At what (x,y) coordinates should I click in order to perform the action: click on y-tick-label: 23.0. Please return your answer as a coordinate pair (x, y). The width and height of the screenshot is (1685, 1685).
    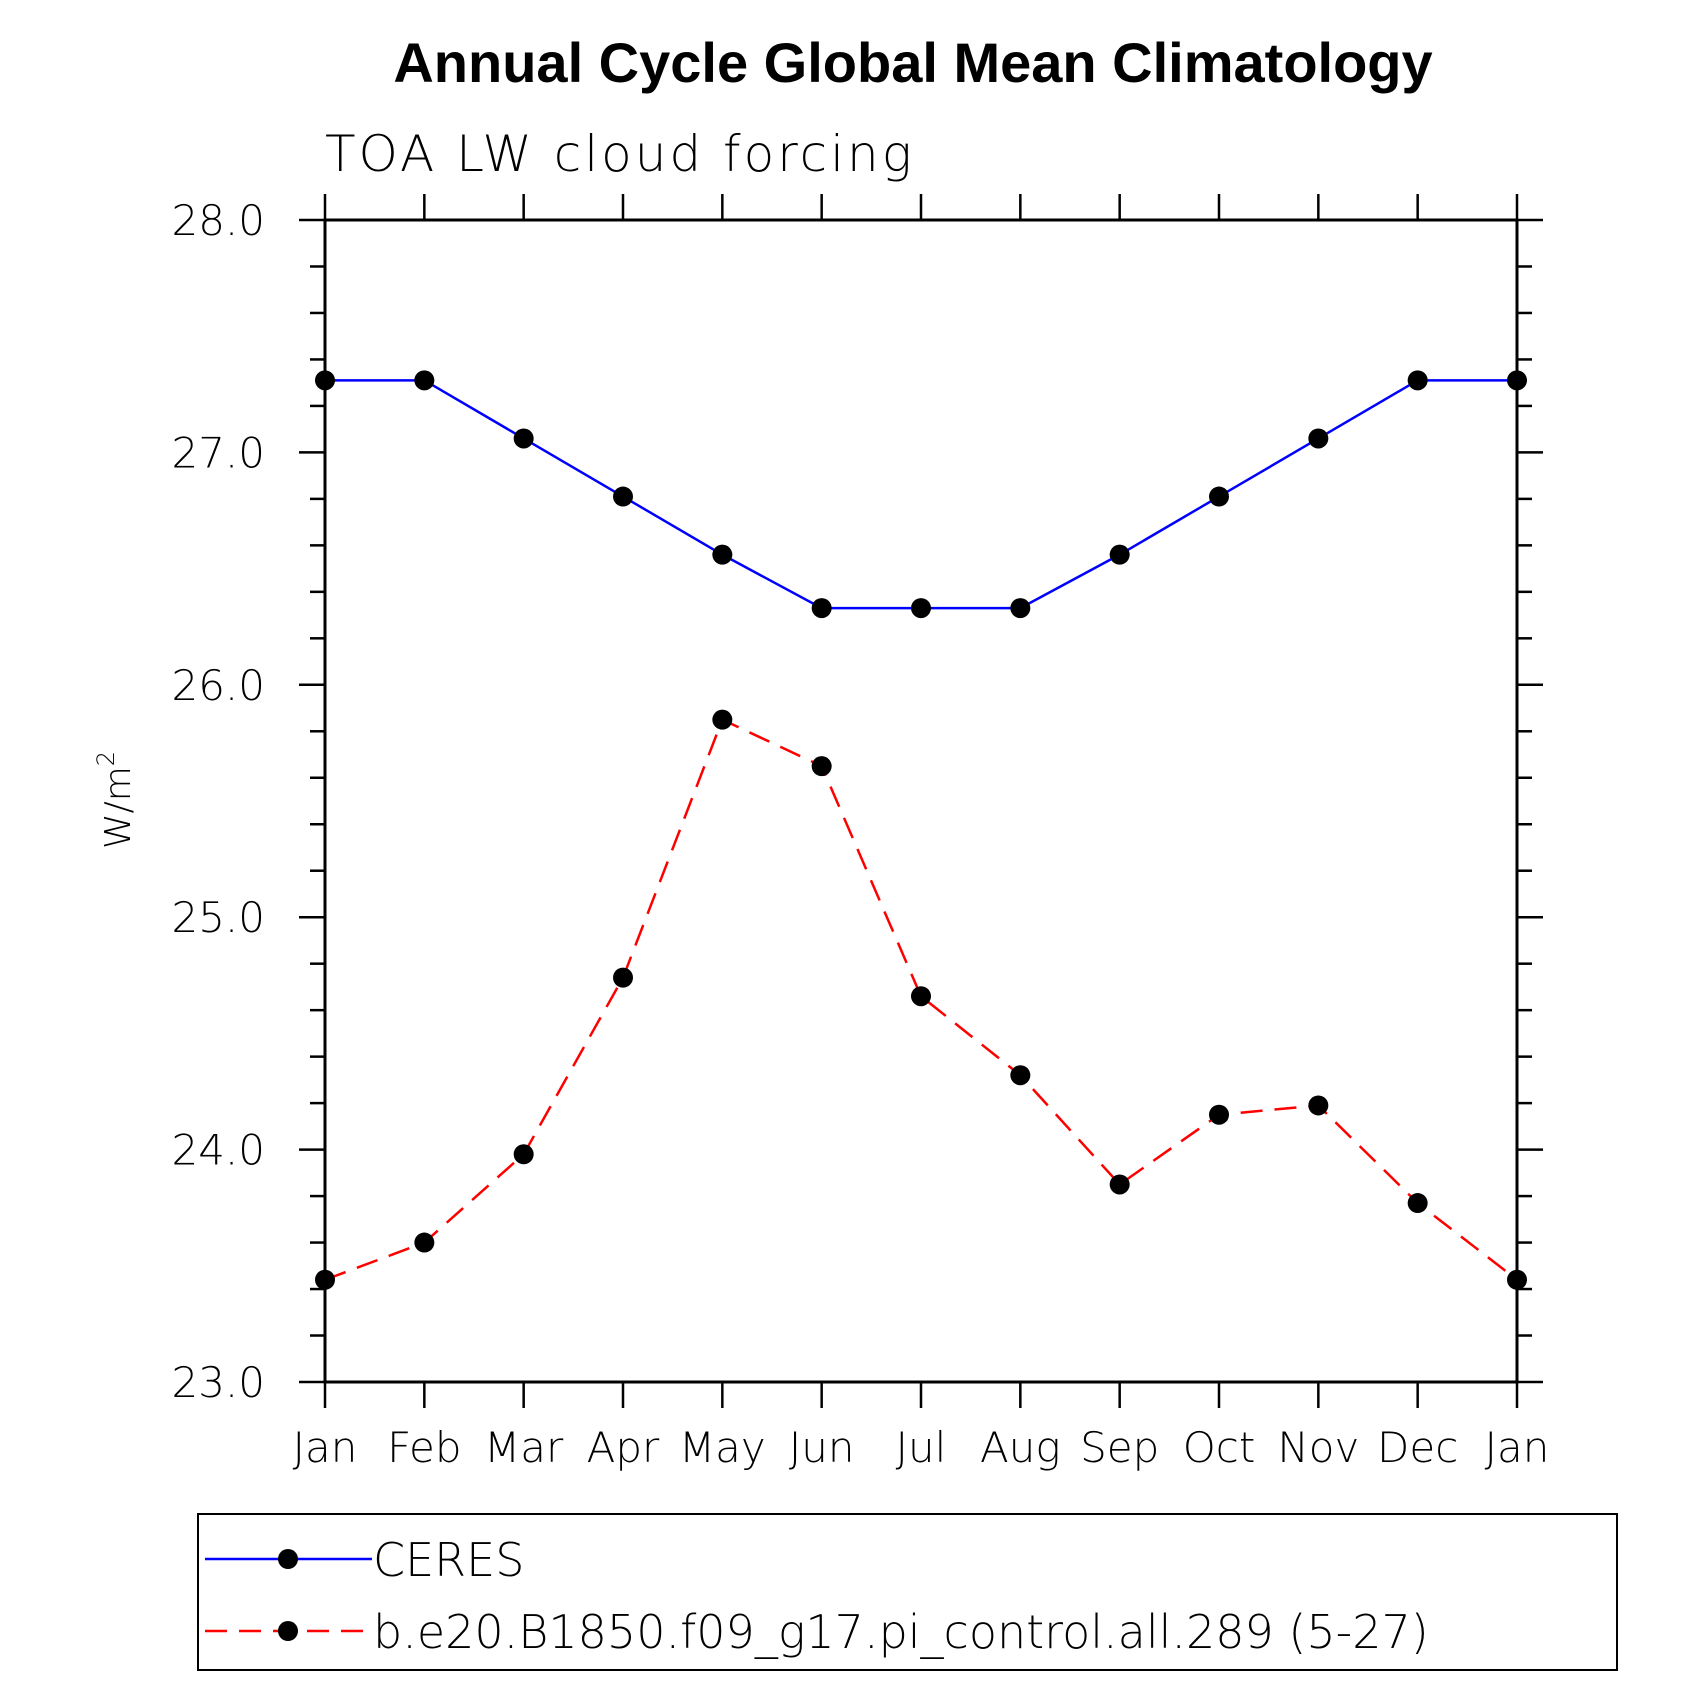
    Looking at the image, I should click on (218, 1382).